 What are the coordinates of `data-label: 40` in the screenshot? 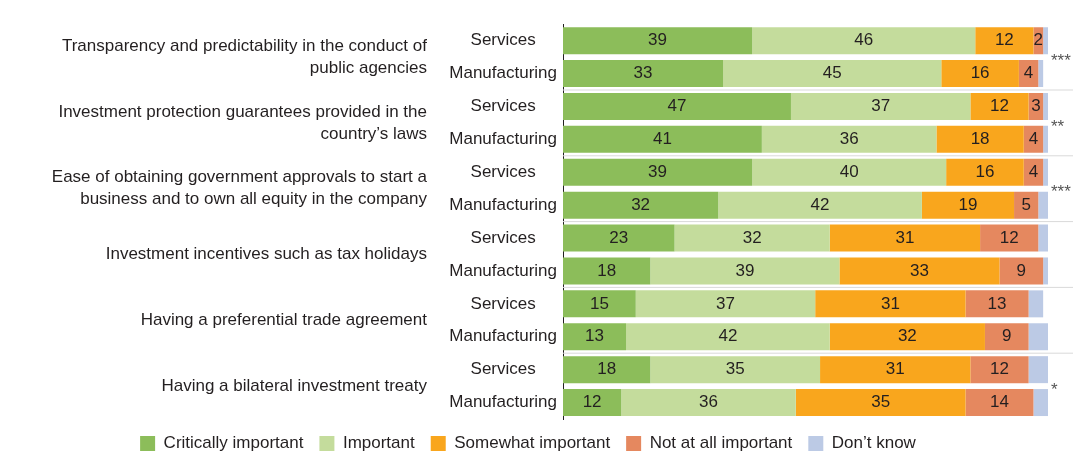 It's located at (849, 171).